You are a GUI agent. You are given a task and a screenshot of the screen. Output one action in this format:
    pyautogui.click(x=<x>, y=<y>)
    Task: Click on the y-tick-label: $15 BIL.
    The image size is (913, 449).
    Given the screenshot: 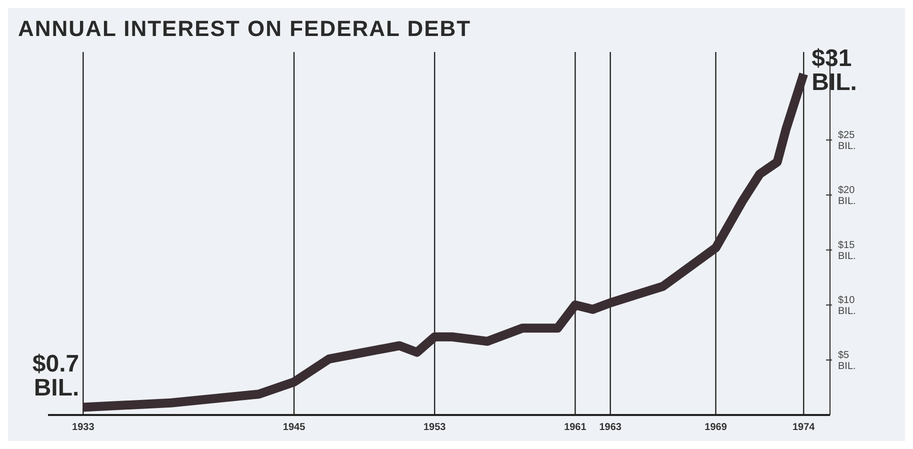 What is the action you would take?
    pyautogui.click(x=847, y=251)
    